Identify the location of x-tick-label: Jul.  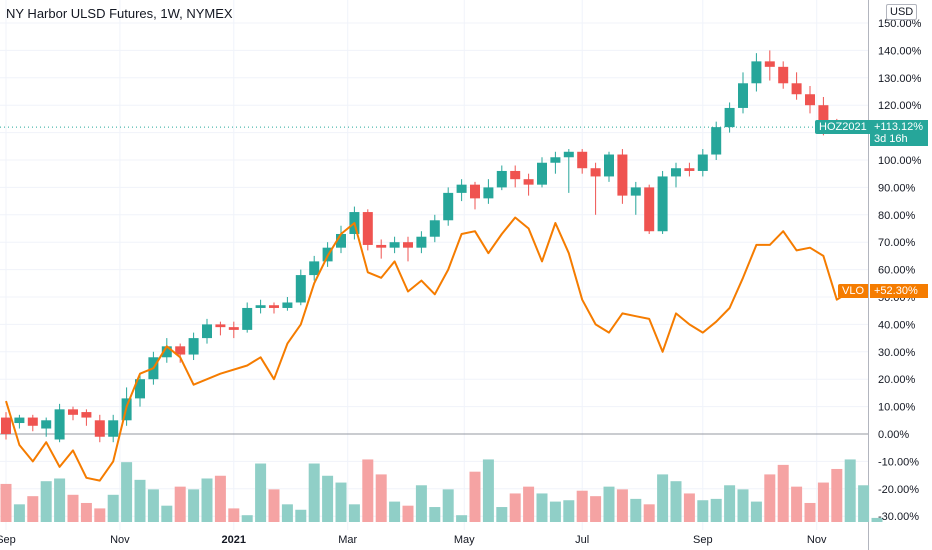
(582, 540).